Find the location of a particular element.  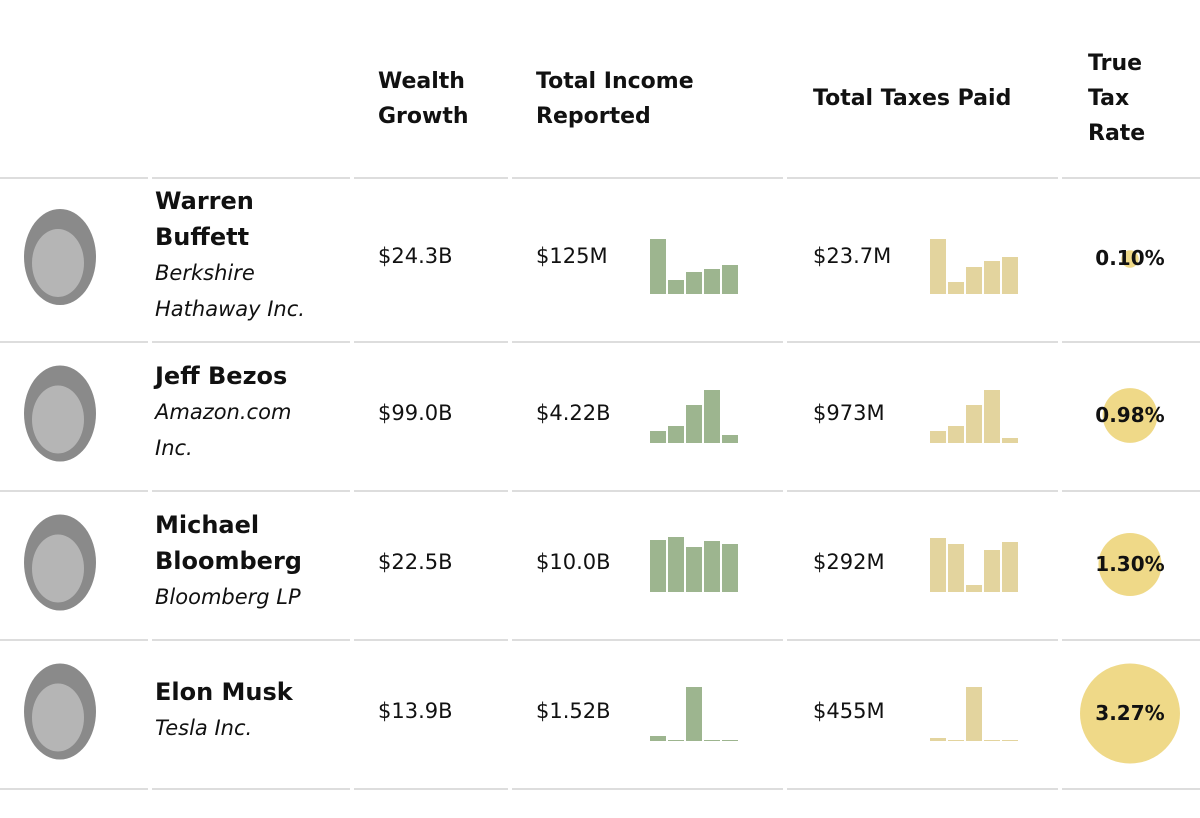

income-reported: $10.0B is located at coordinates (573, 561).